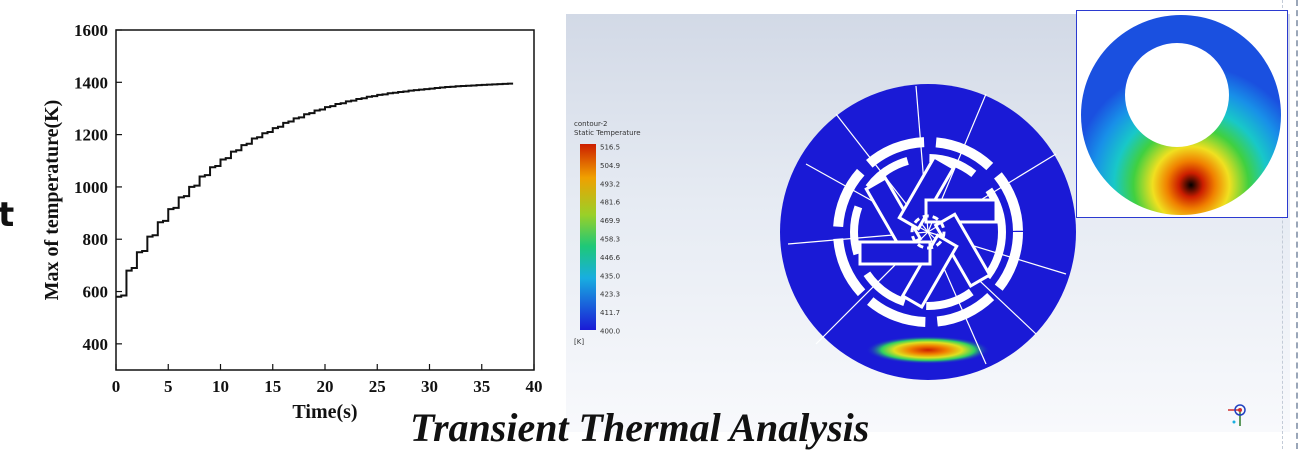  What do you see at coordinates (52, 200) in the screenshot?
I see `y-axis-label: Max of temperature(K)` at bounding box center [52, 200].